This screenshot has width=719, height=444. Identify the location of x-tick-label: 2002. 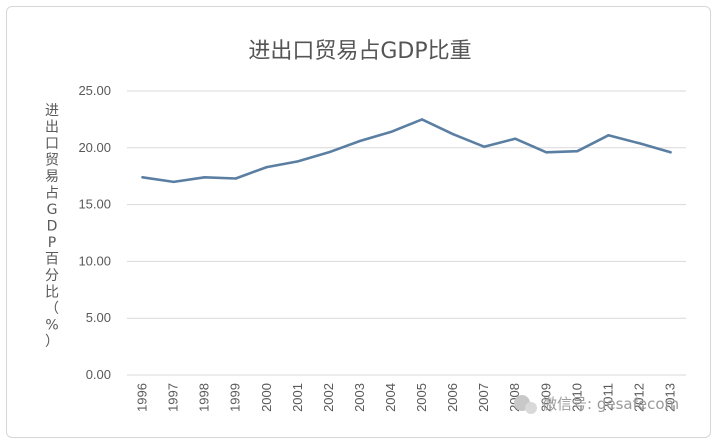
(328, 397).